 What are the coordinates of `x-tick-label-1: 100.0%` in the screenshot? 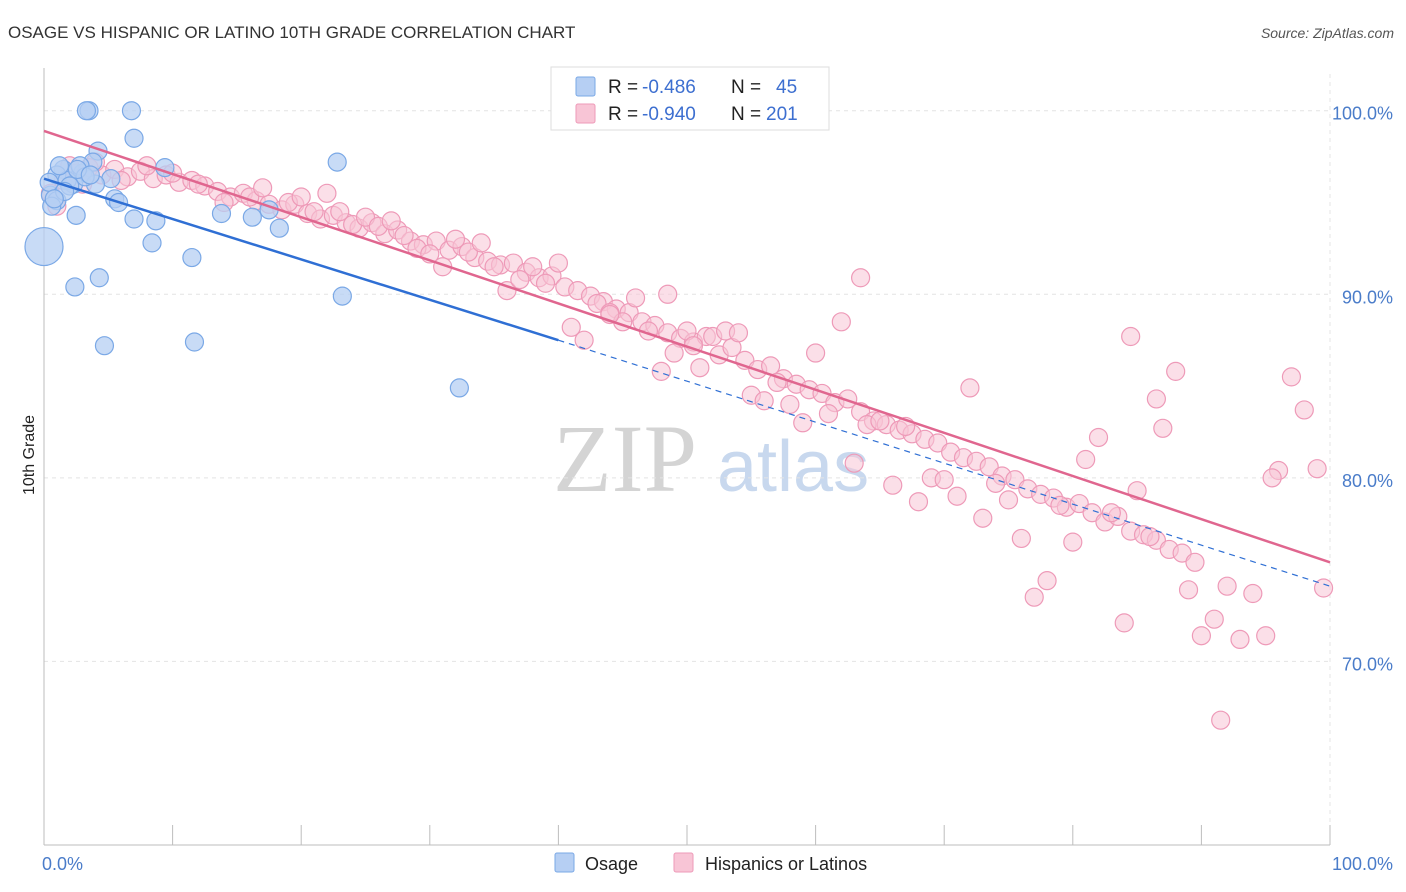 It's located at (1362, 864).